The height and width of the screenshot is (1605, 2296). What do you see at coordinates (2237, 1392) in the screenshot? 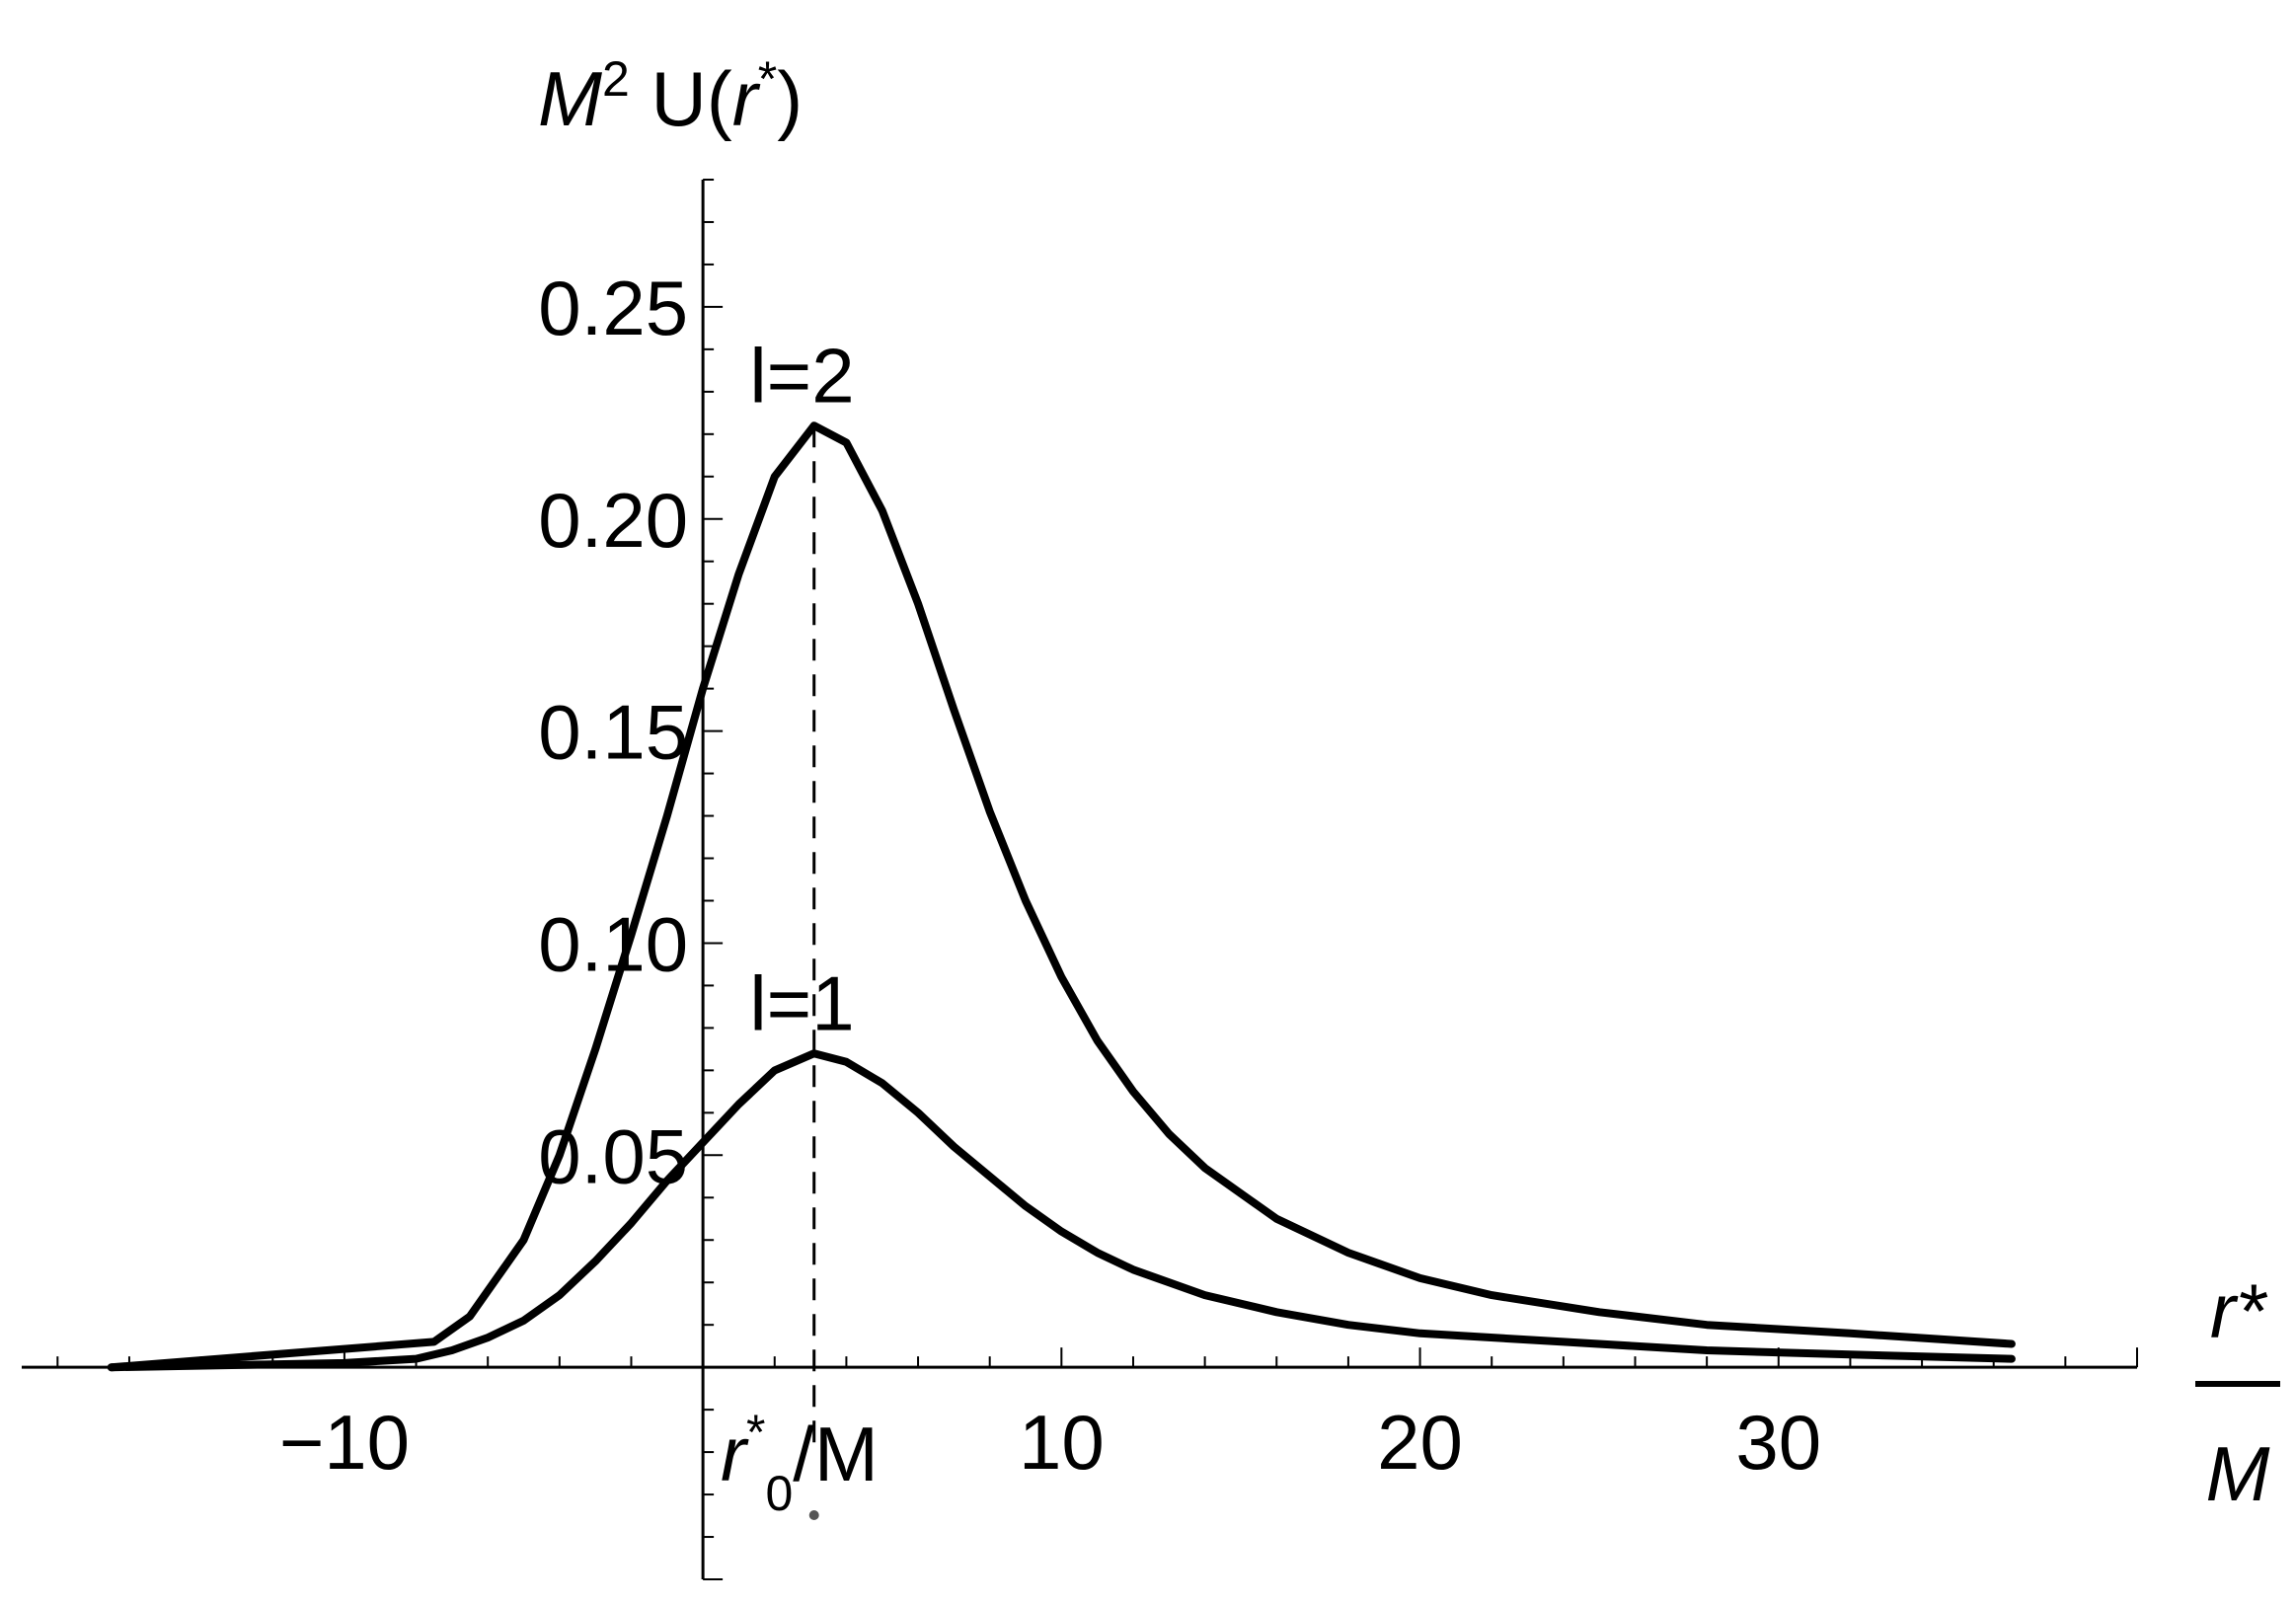
I see `x-axis-label: r* M` at bounding box center [2237, 1392].